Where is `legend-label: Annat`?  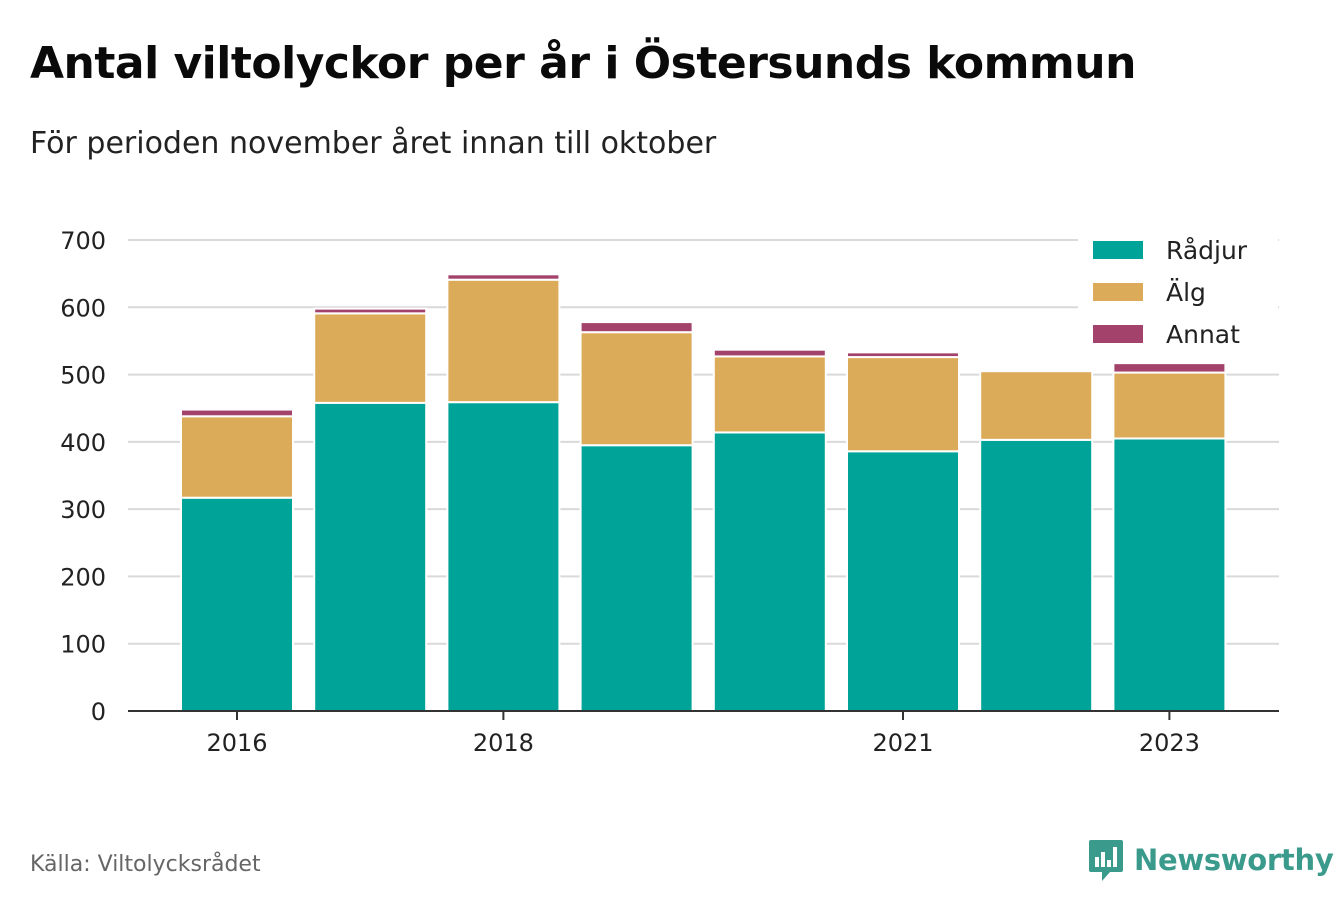 legend-label: Annat is located at coordinates (1203, 334).